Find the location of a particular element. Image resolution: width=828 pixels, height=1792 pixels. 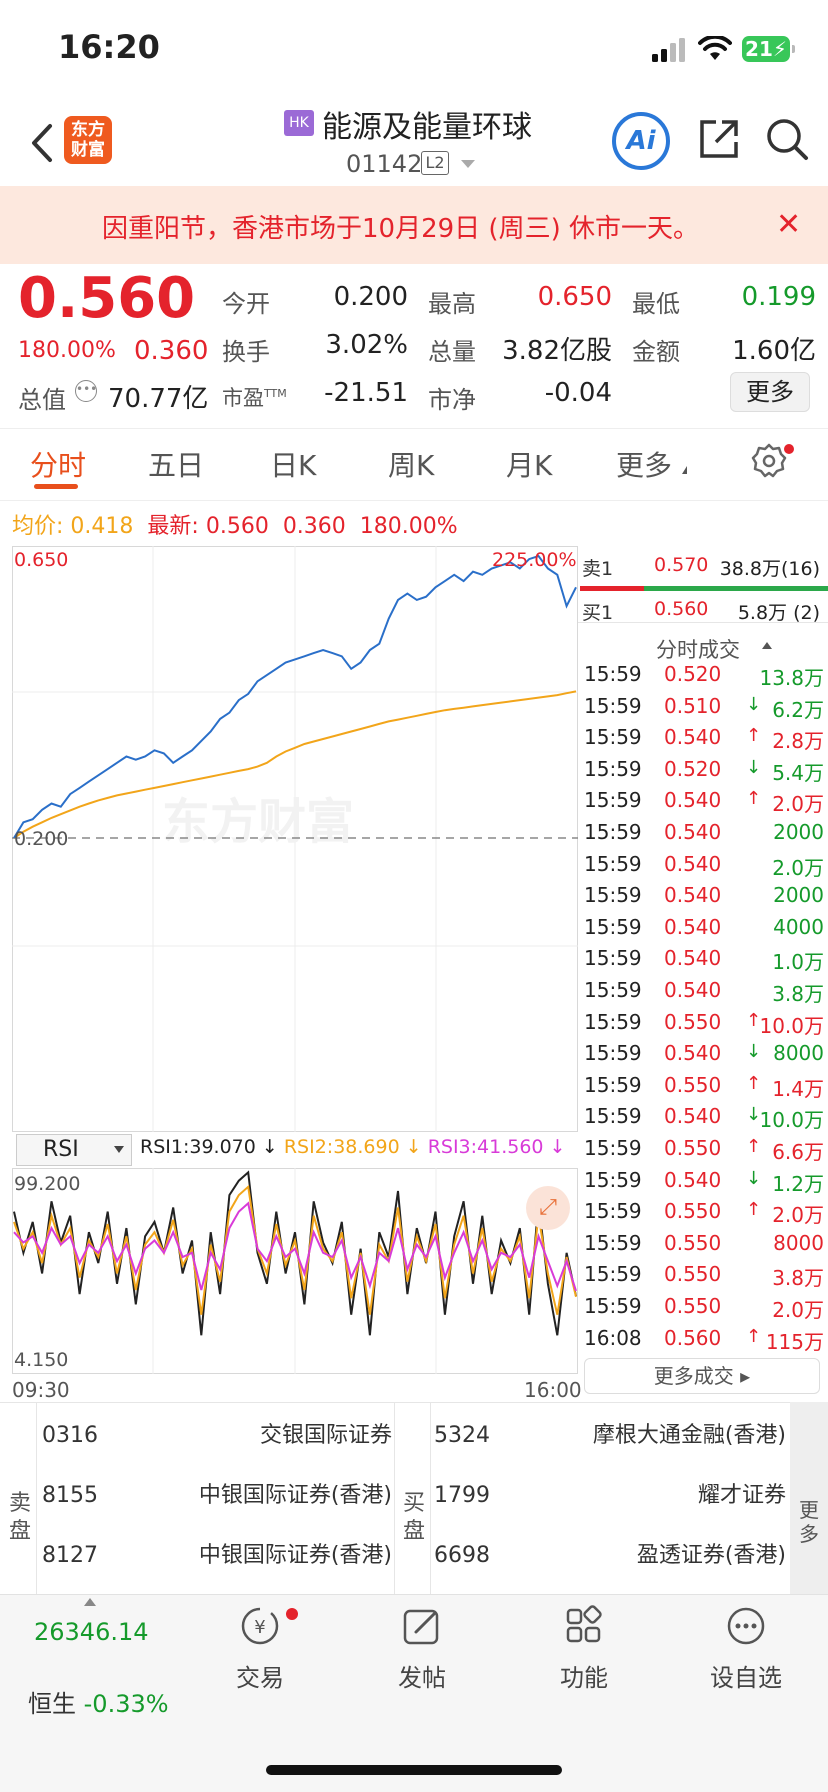

sell-side-label: 卖盘 is located at coordinates (19, 1517).